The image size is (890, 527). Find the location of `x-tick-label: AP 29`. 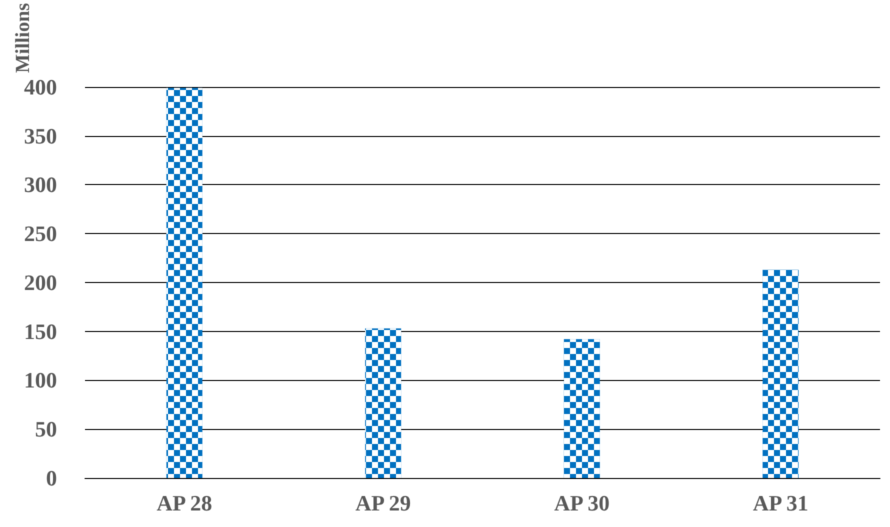

x-tick-label: AP 29 is located at coordinates (383, 503).